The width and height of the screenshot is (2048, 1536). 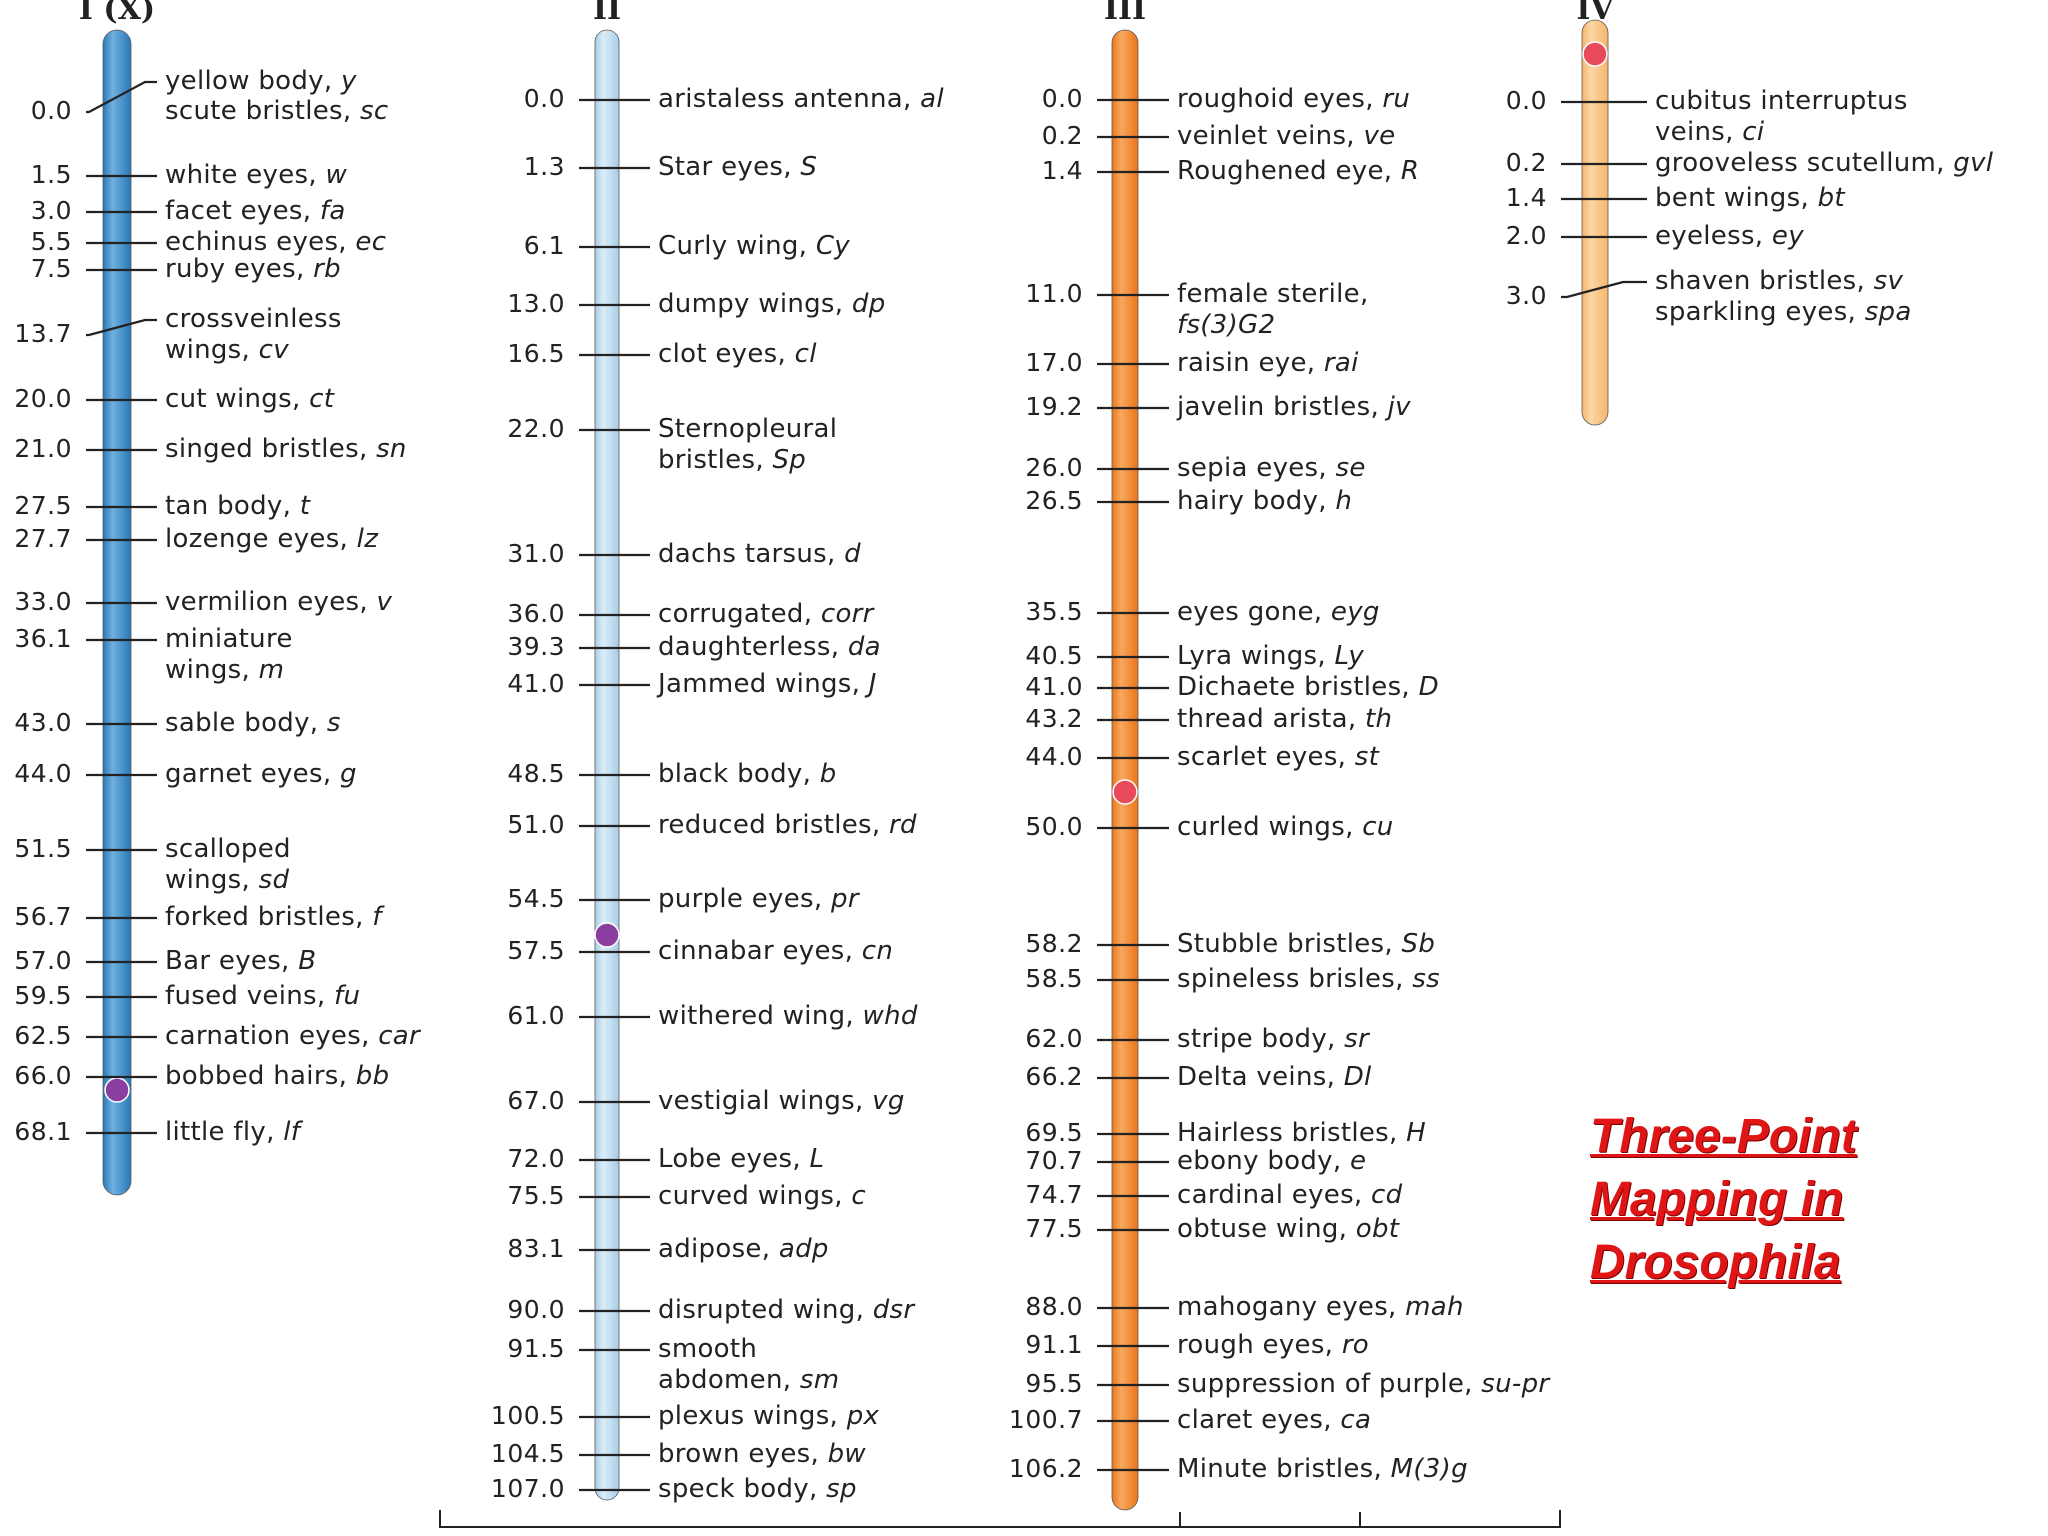 I want to click on gene-position: 17.0, so click(x=1054, y=362).